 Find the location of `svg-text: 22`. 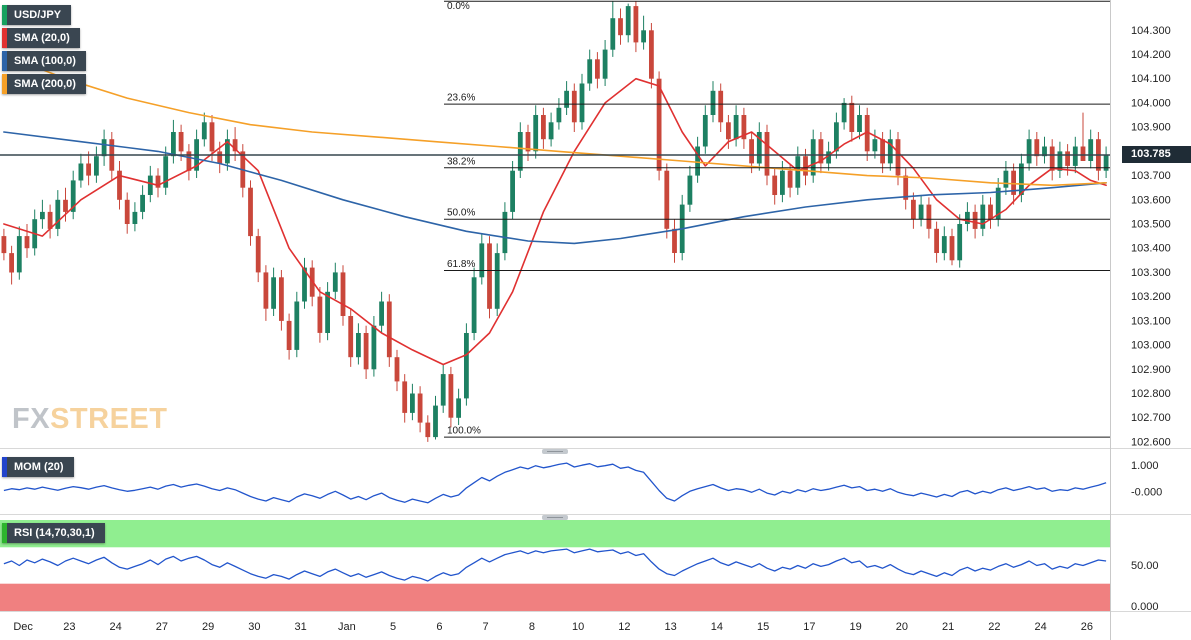

svg-text: 22 is located at coordinates (994, 627).